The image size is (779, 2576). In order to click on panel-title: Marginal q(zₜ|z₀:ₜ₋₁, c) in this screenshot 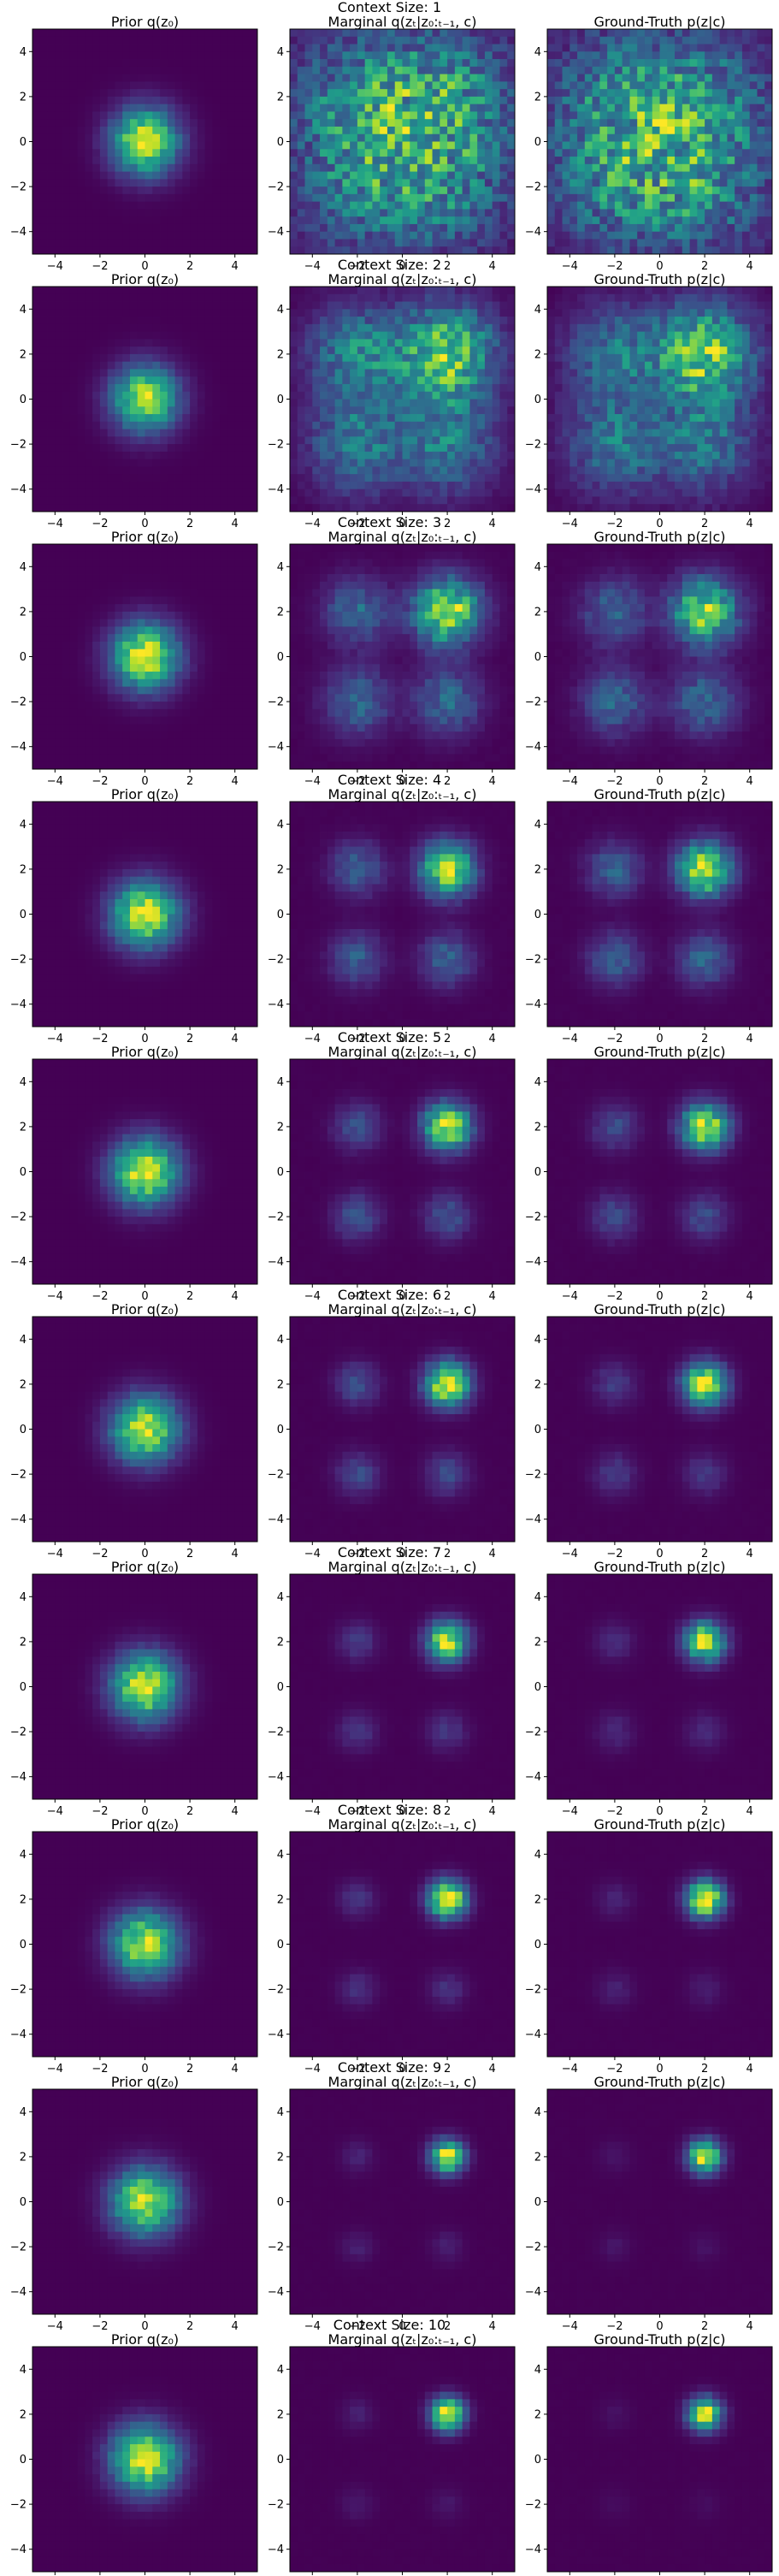, I will do `click(402, 279)`.